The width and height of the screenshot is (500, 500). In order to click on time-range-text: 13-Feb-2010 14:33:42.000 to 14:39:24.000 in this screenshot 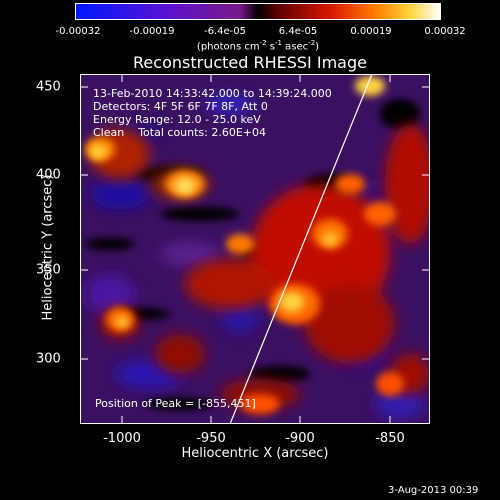, I will do `click(212, 93)`.